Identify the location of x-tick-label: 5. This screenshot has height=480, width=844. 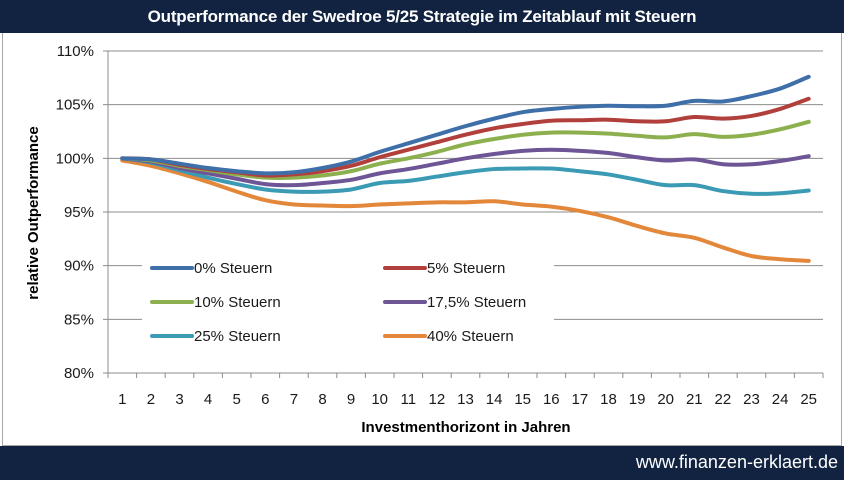
(237, 399).